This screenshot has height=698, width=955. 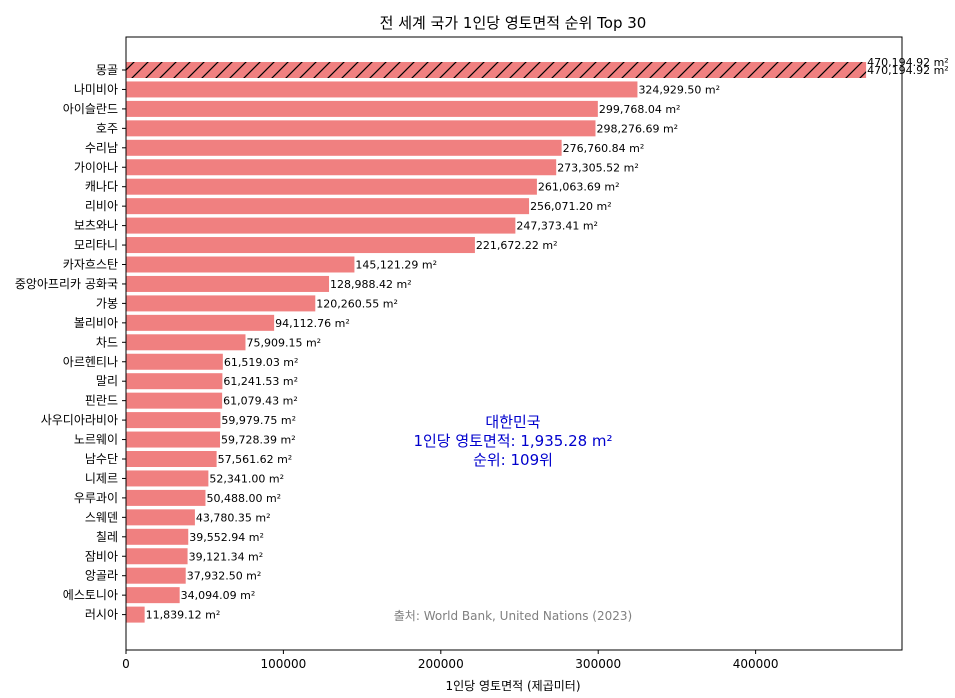 I want to click on value-label-26: 37,932.50 m², so click(x=224, y=576).